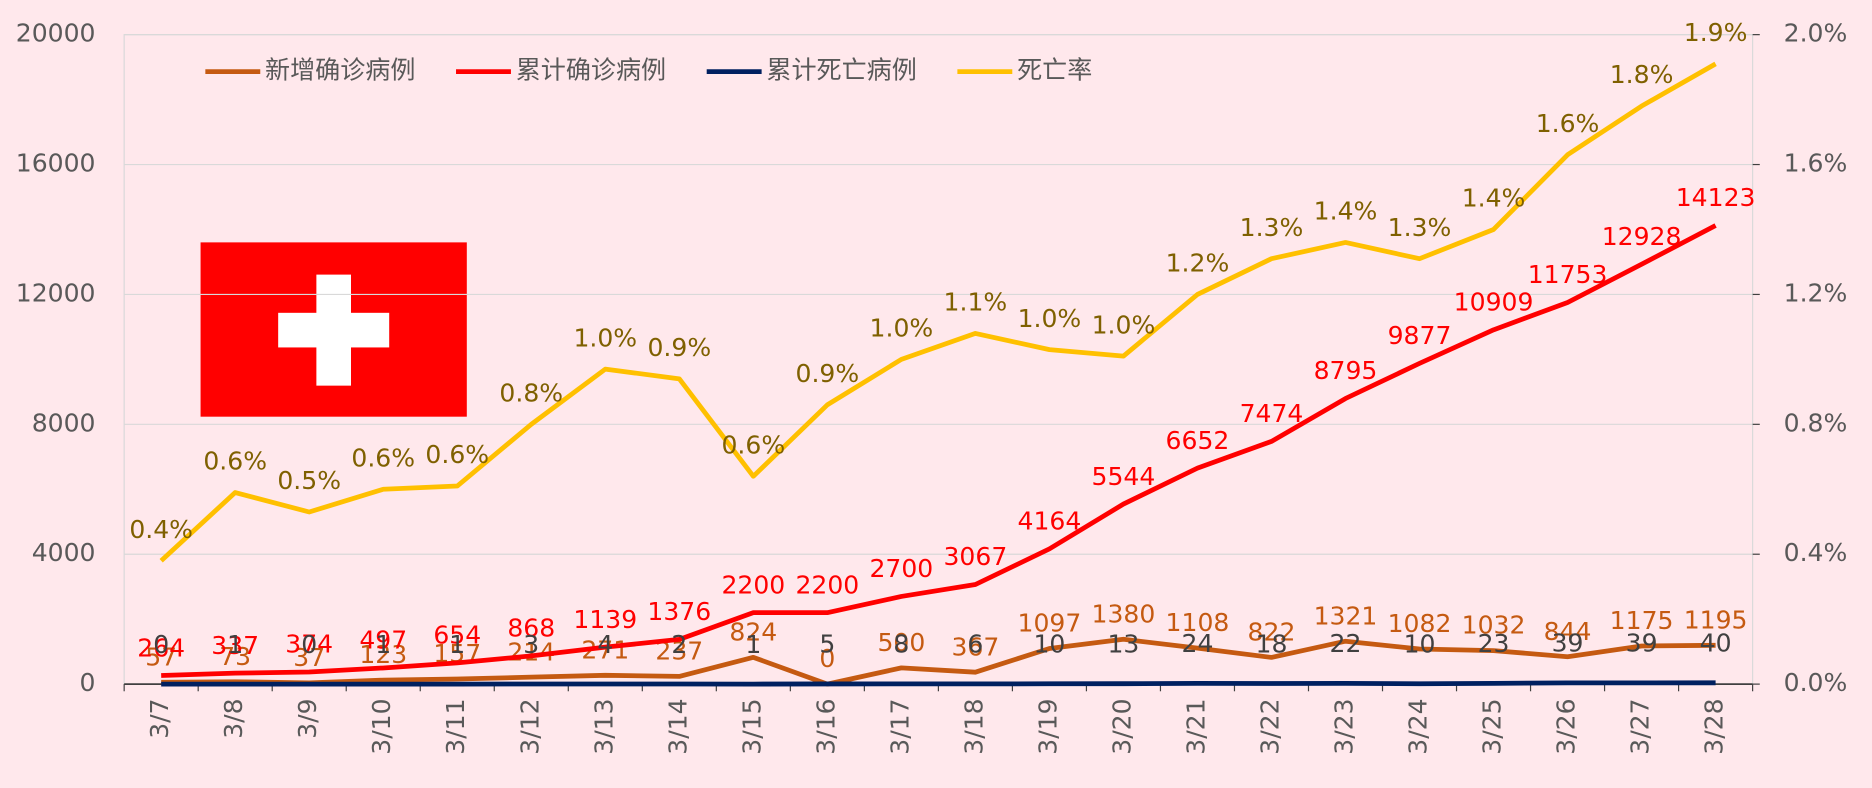 The height and width of the screenshot is (788, 1872). I want to click on data-label: 822, so click(1272, 632).